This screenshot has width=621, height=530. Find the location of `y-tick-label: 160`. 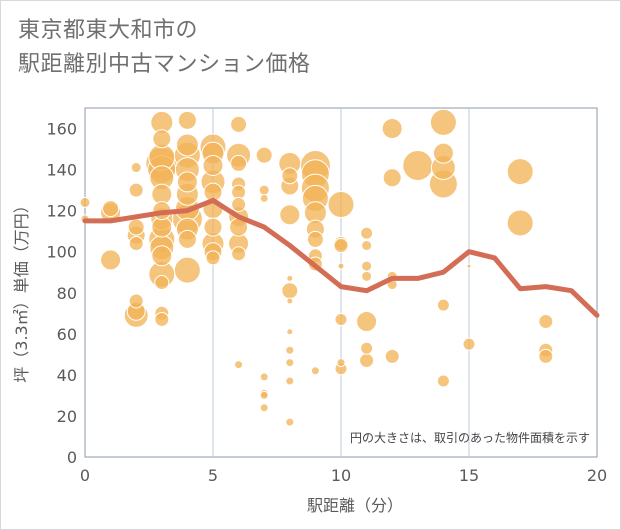

y-tick-label: 160 is located at coordinates (61, 129).